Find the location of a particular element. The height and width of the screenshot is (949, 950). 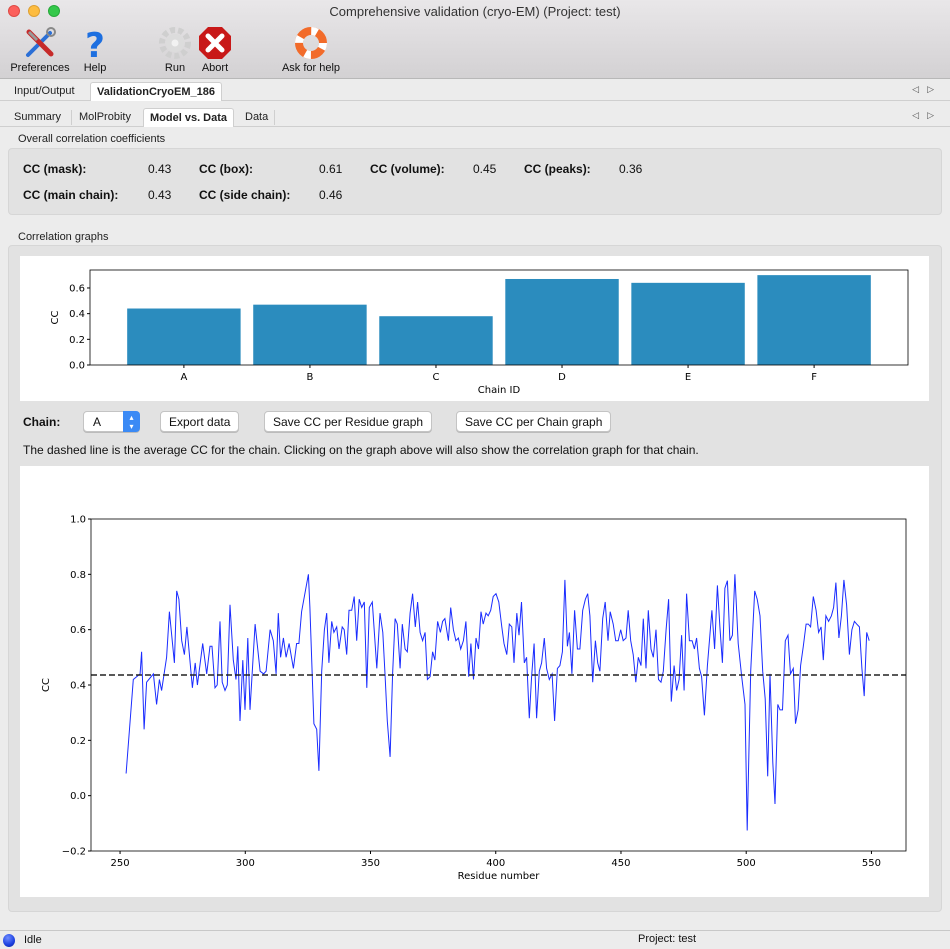

cc-box-label: CC (box): is located at coordinates (226, 169).